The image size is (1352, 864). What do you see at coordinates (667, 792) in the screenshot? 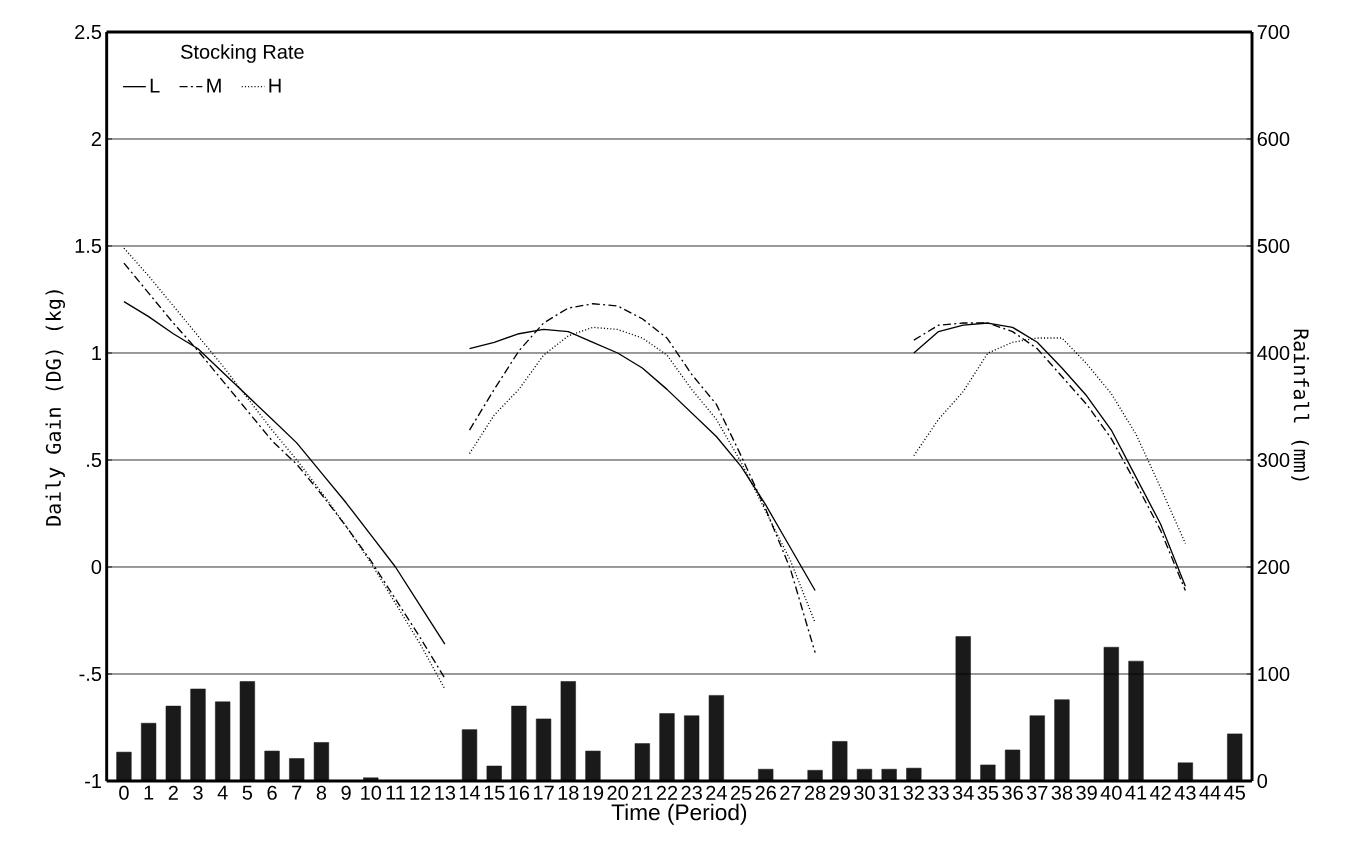
I see `x-tick-label: 22` at bounding box center [667, 792].